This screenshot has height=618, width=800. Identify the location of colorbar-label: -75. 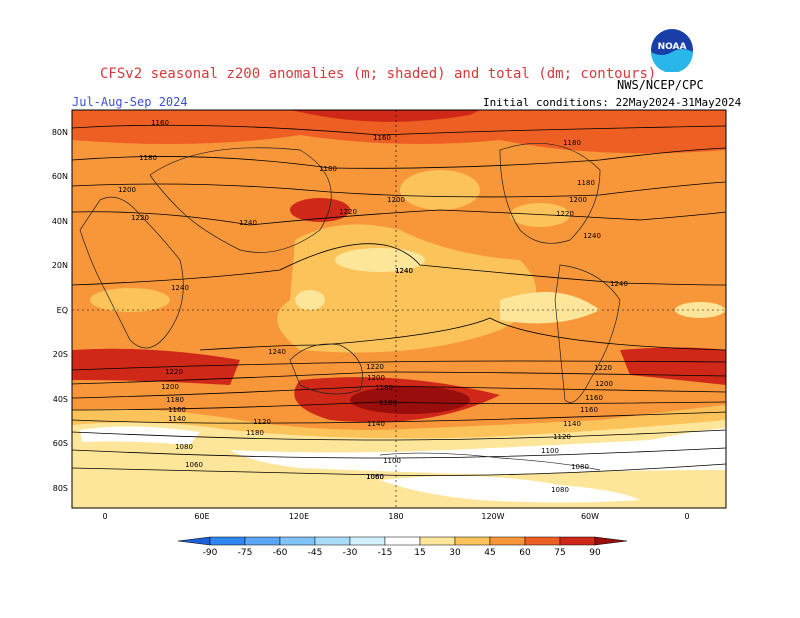
(245, 553).